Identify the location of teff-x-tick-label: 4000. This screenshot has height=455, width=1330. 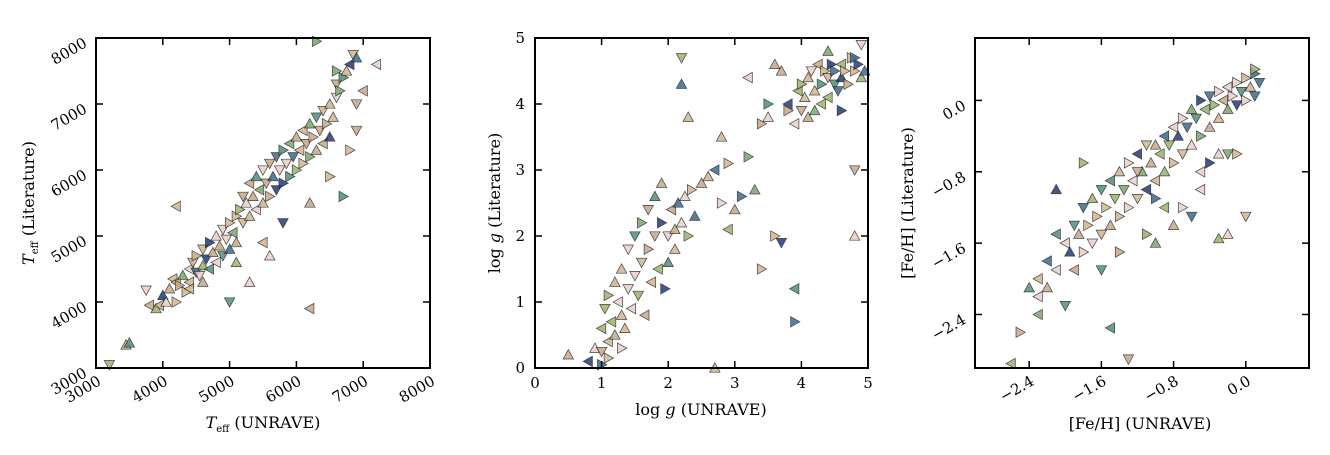
(150, 389).